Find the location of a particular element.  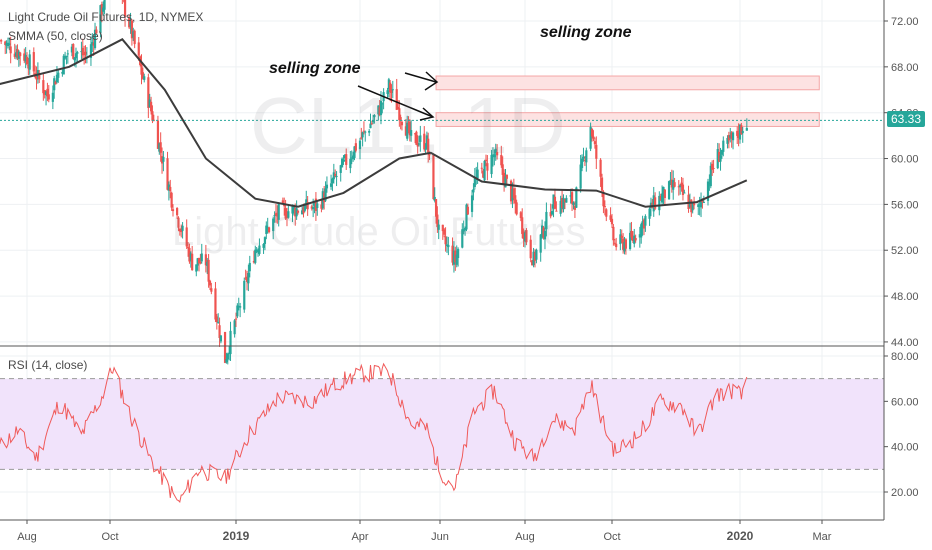

time-tick-label: 2020 is located at coordinates (740, 536).